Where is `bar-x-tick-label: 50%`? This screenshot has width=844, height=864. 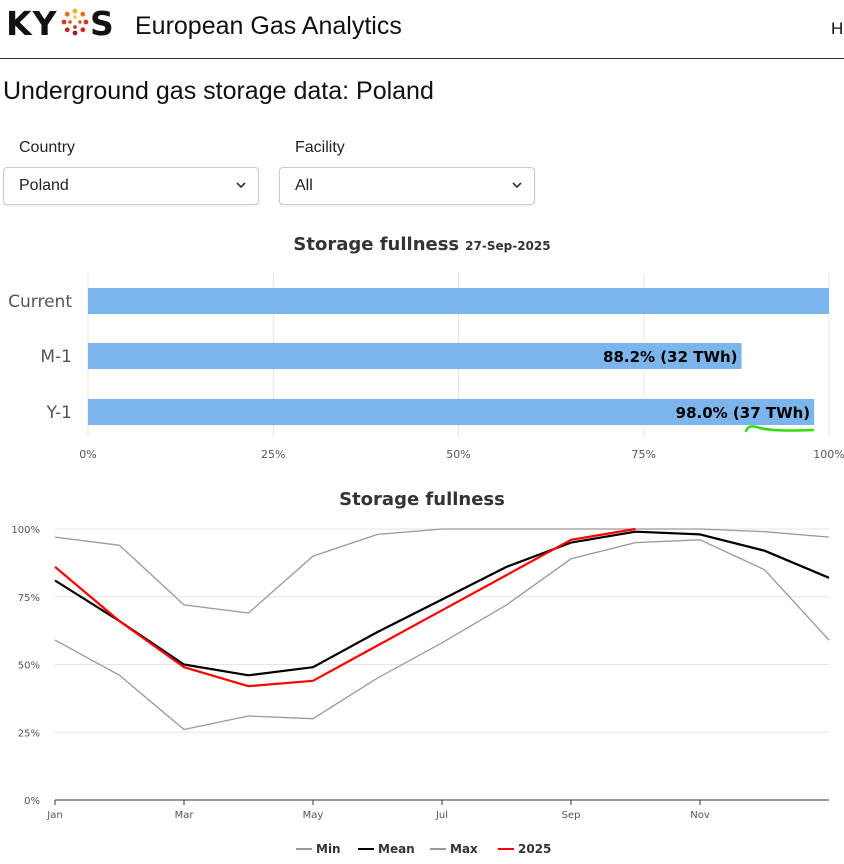
bar-x-tick-label: 50% is located at coordinates (458, 454).